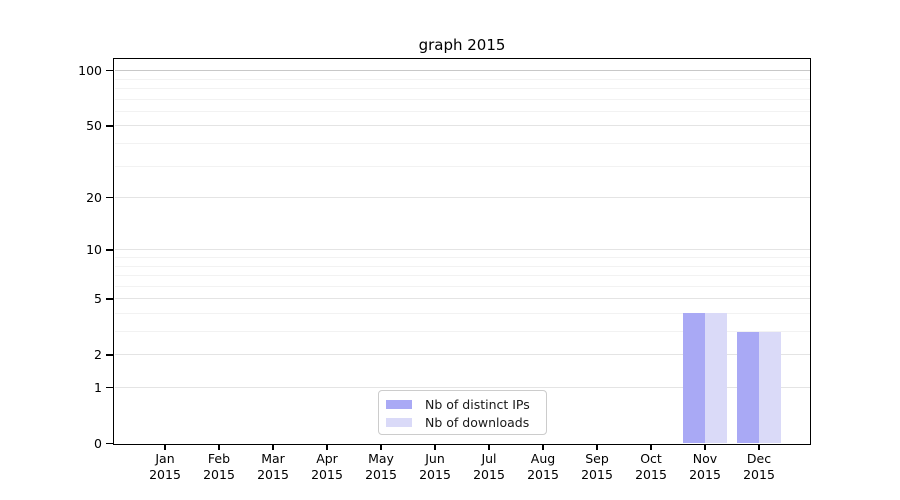 This screenshot has width=900, height=500. What do you see at coordinates (98, 299) in the screenshot?
I see `y-tick-label-5: 5` at bounding box center [98, 299].